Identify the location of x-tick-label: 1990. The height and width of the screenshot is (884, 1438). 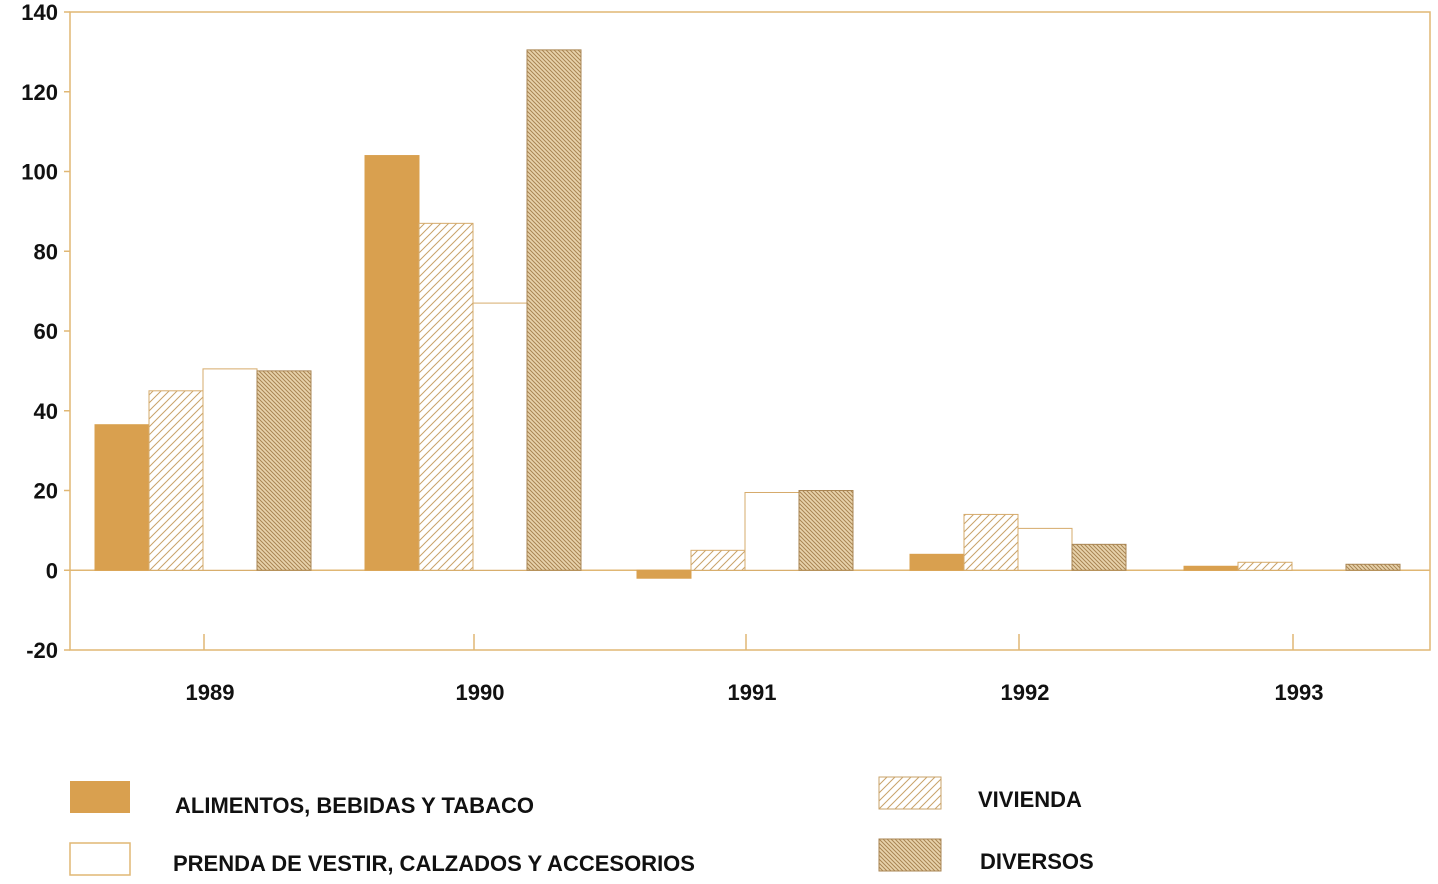
(480, 692).